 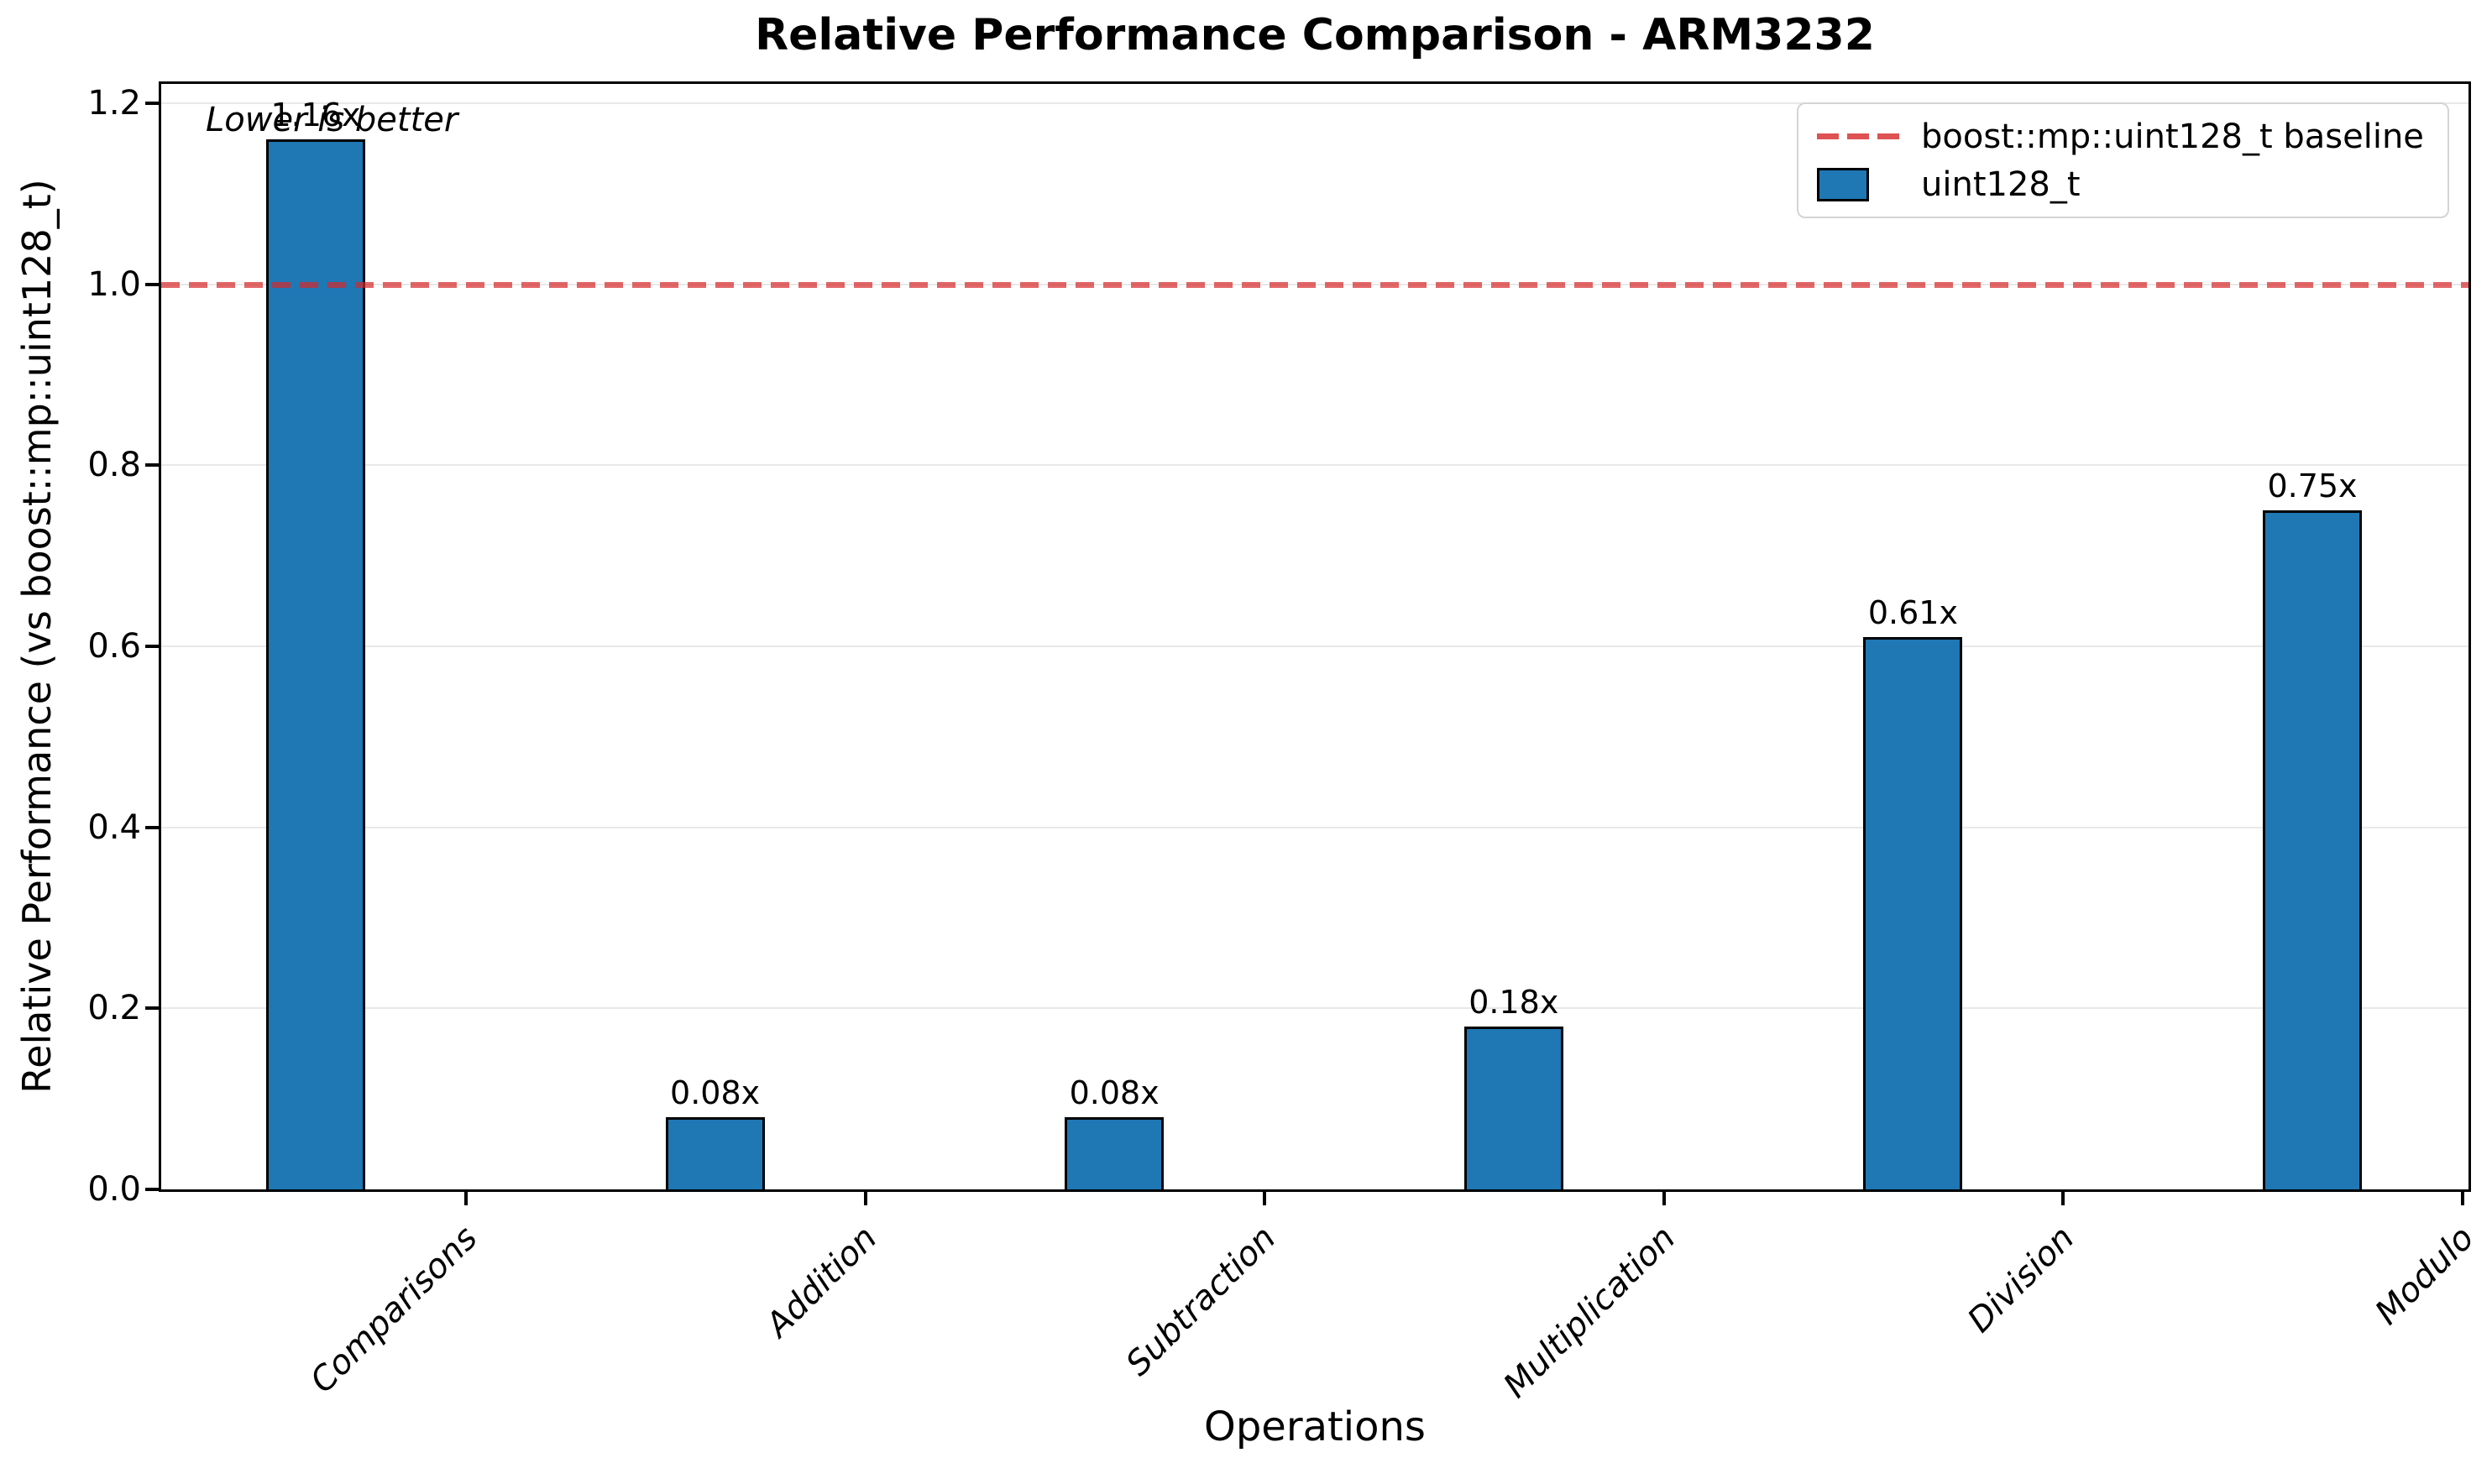 I want to click on x-tick-label: Addition, so click(x=822, y=1282).